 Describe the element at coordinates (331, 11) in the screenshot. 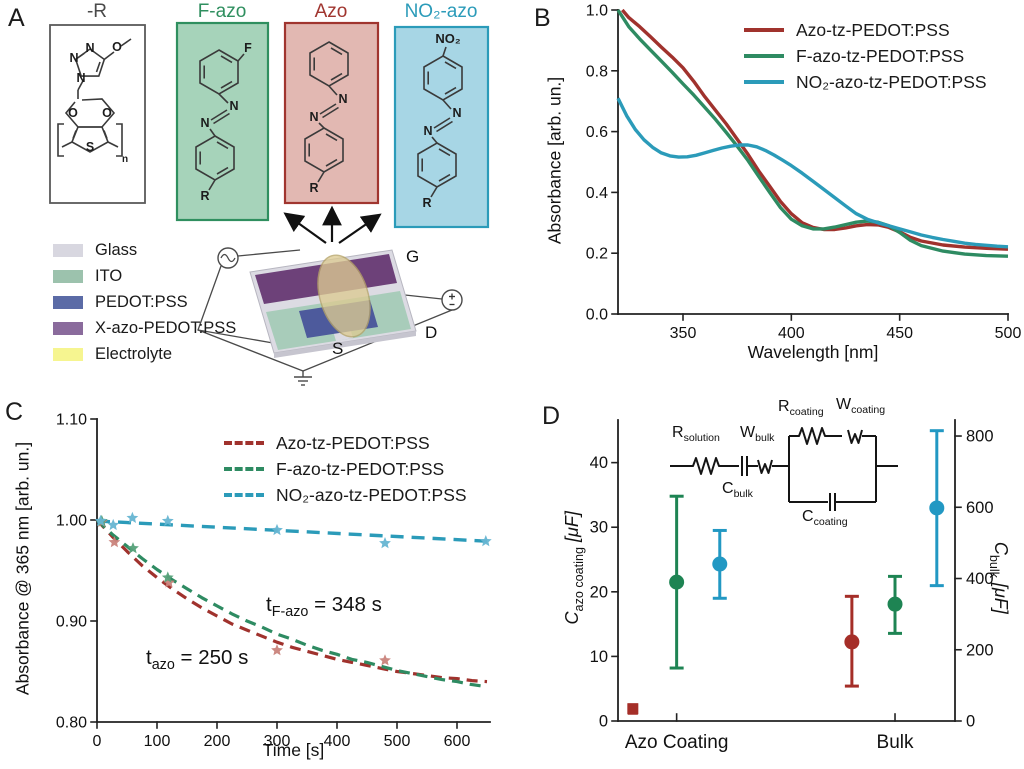

I see `svg-text: Azo` at that location.